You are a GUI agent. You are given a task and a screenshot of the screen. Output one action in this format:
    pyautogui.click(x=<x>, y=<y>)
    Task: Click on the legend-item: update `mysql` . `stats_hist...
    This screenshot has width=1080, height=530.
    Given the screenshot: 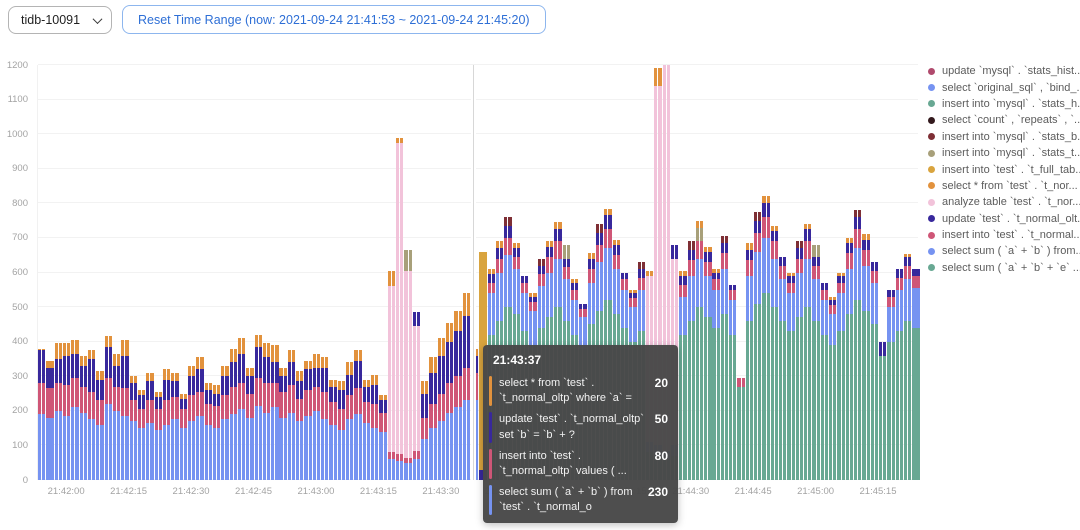 What is the action you would take?
    pyautogui.click(x=1004, y=71)
    